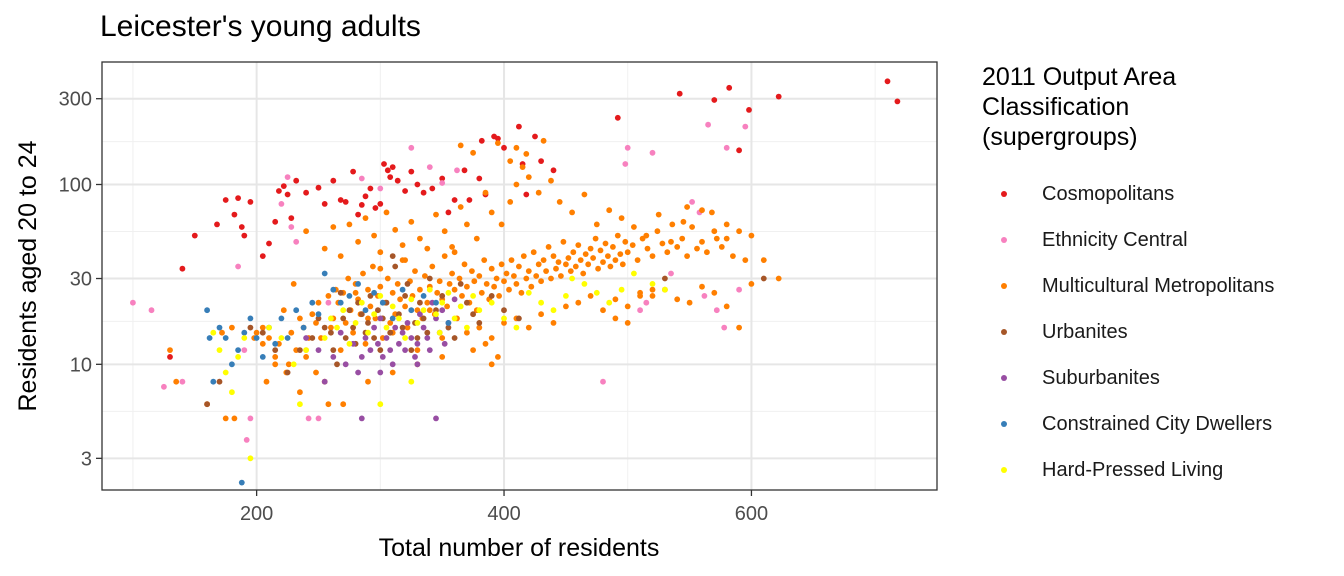  I want to click on legend-label: Hard-Pressed Living, so click(1133, 469).